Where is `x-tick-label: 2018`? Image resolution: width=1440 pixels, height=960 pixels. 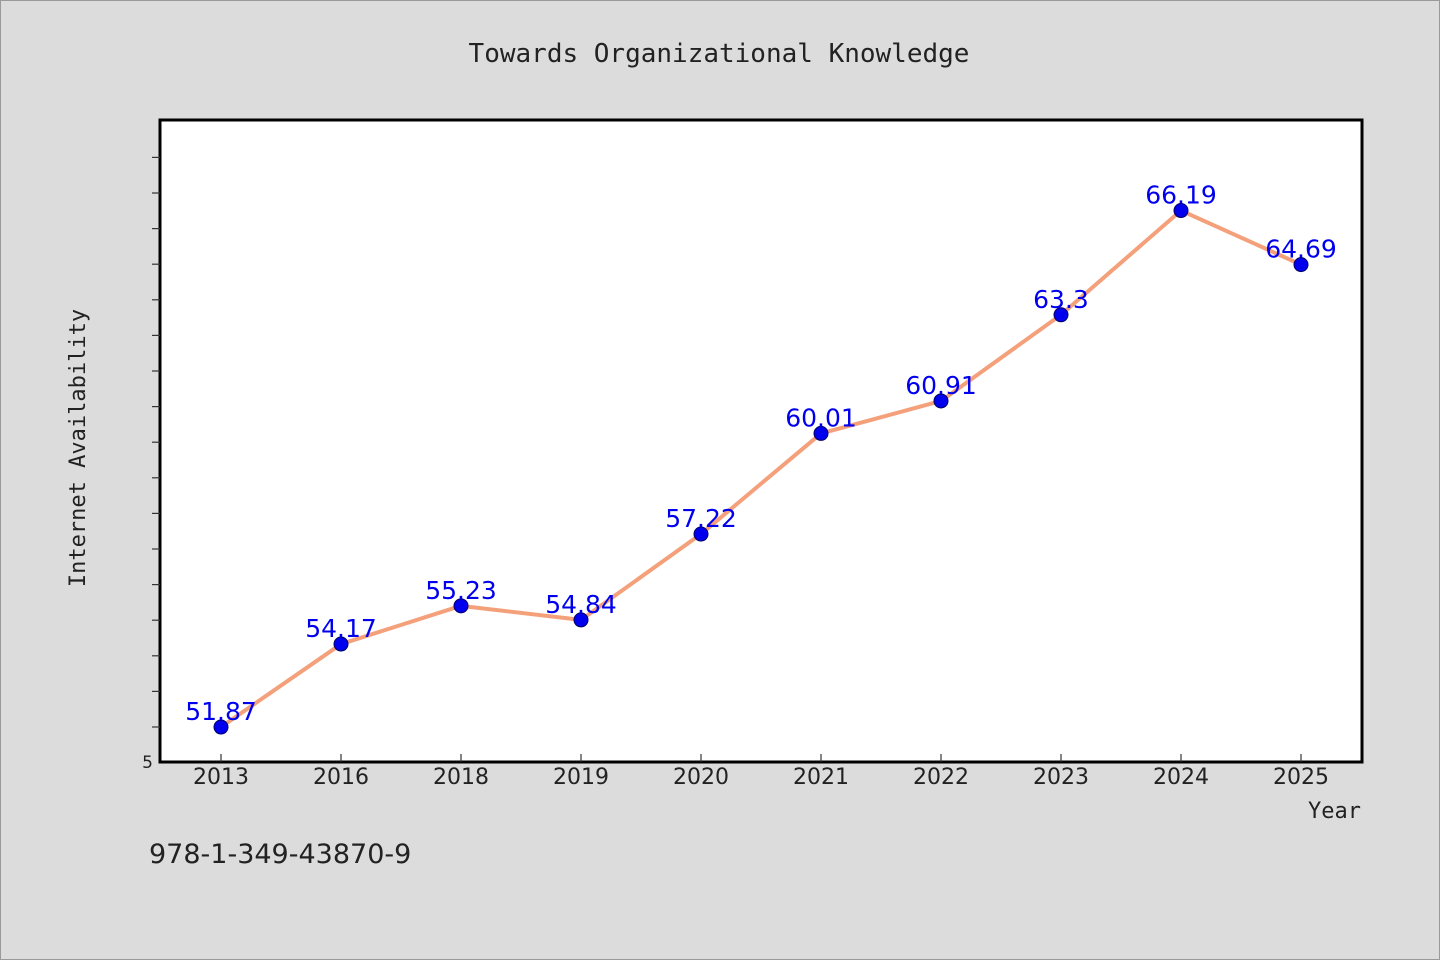
x-tick-label: 2018 is located at coordinates (461, 777).